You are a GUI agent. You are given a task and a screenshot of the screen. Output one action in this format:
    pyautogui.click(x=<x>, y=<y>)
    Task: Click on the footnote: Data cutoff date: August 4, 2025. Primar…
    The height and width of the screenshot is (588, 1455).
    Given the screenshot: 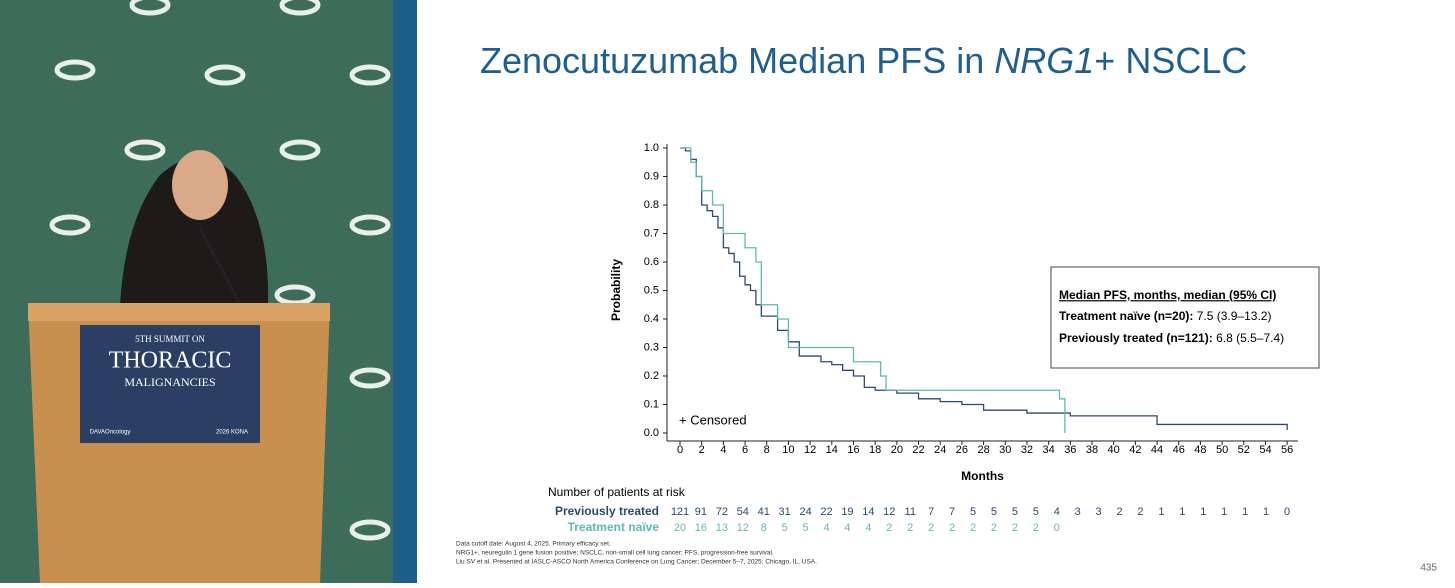 What is the action you would take?
    pyautogui.click(x=533, y=544)
    